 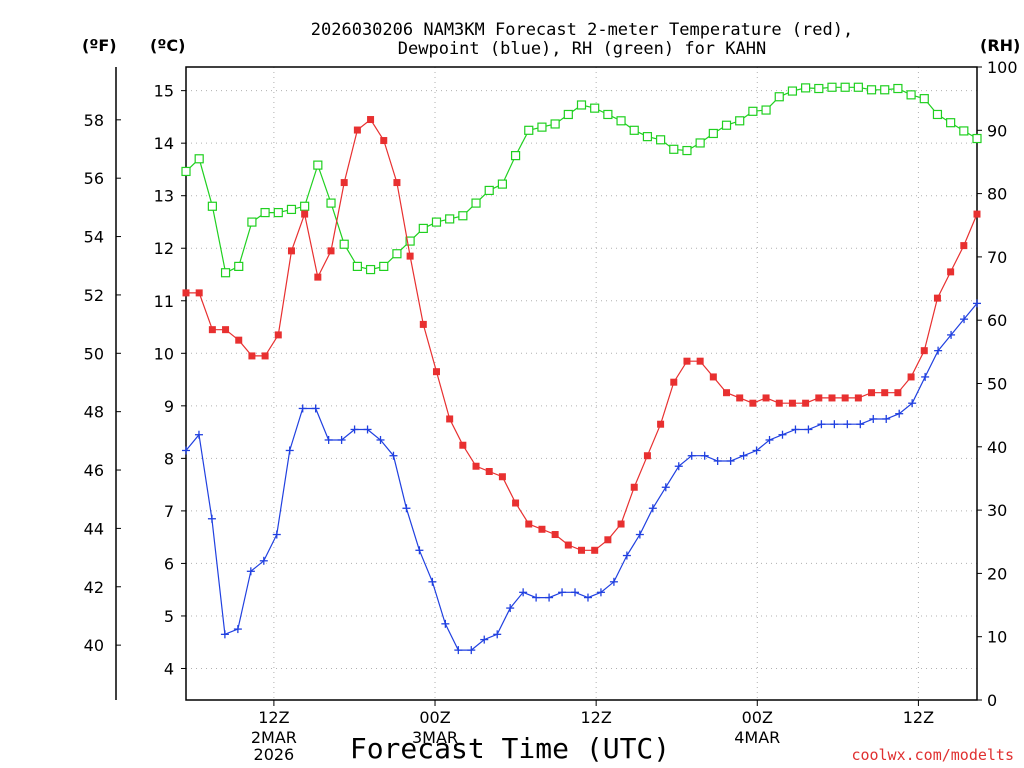 I want to click on rh-tick-label: 30, so click(x=997, y=510).